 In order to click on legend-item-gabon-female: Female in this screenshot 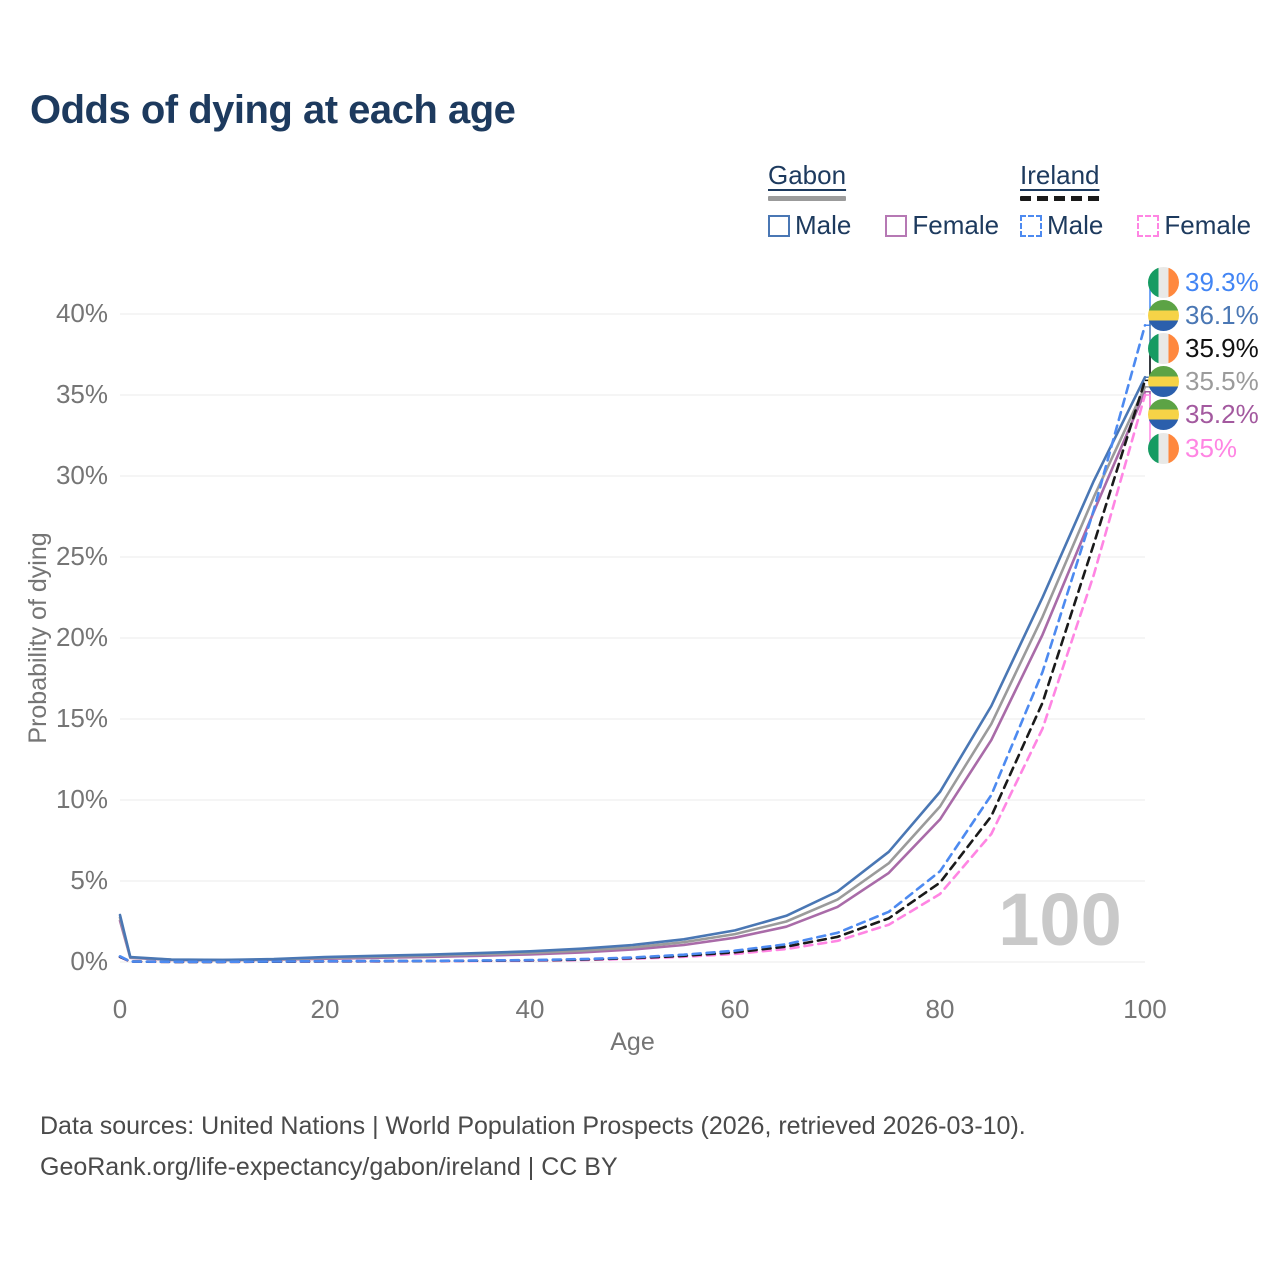, I will do `click(942, 225)`.